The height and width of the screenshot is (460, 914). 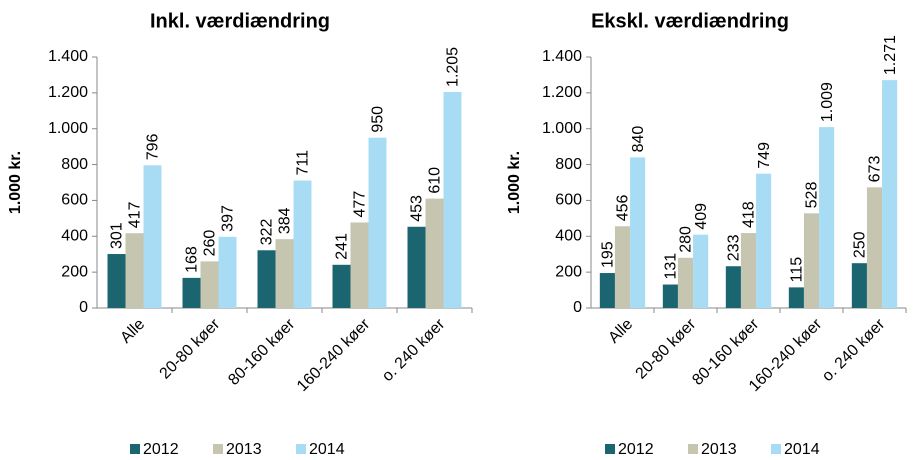 I want to click on value-label: 711, so click(x=303, y=163).